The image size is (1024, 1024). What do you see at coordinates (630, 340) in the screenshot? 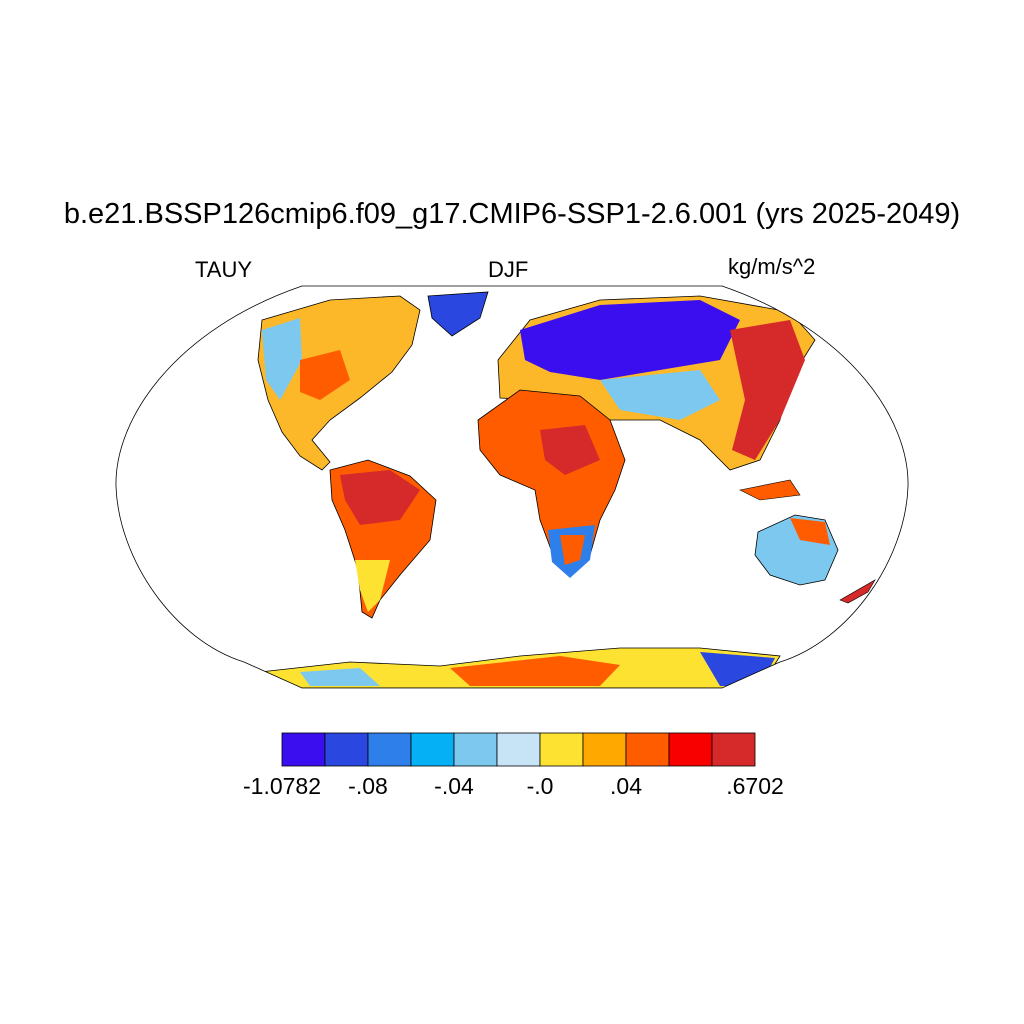
I see `eurasia-cold` at bounding box center [630, 340].